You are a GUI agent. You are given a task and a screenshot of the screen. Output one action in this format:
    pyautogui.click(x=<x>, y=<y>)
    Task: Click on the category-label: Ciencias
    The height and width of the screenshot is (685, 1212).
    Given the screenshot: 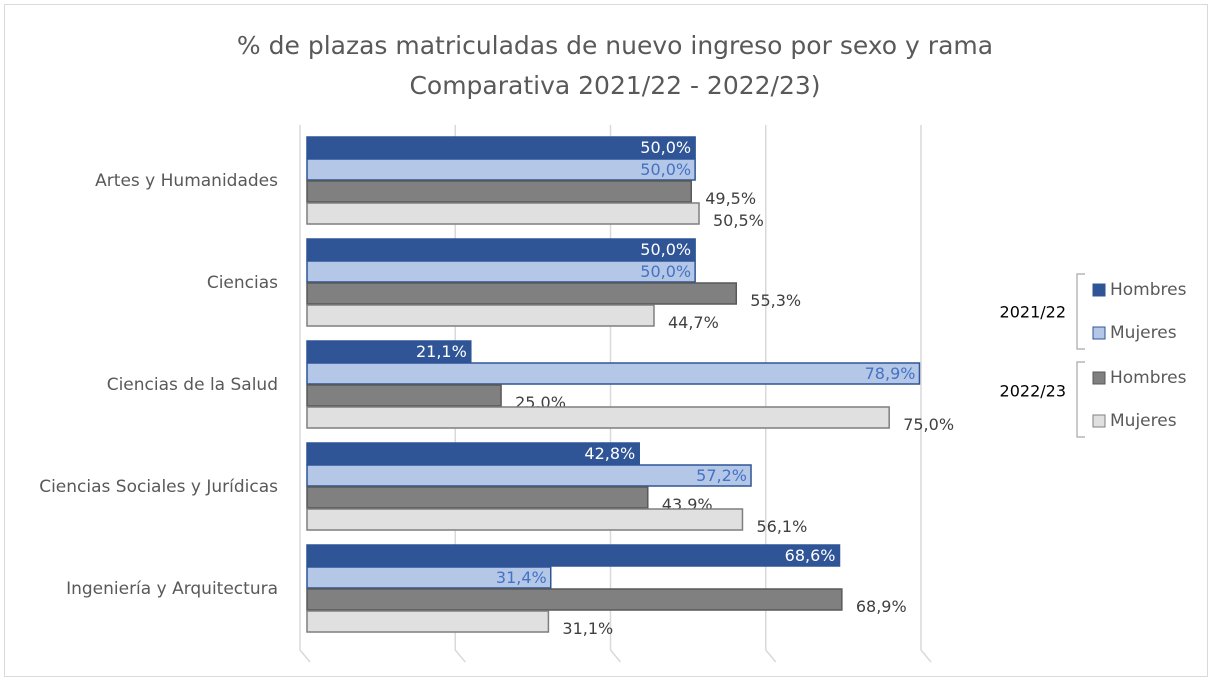 What is the action you would take?
    pyautogui.click(x=242, y=283)
    